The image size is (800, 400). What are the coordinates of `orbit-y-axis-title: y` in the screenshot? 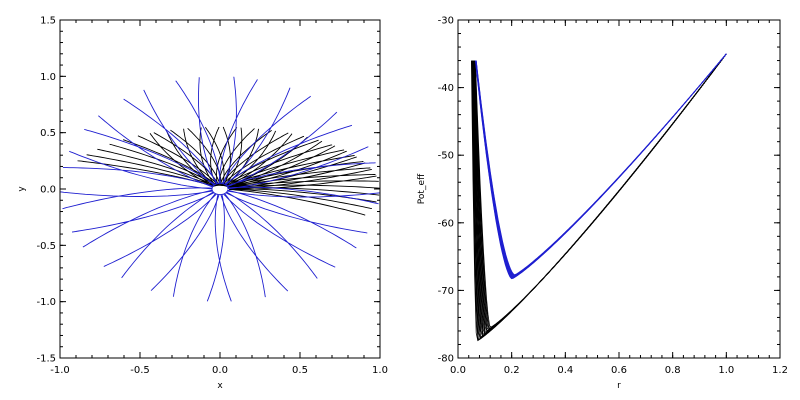 It's located at (22, 189).